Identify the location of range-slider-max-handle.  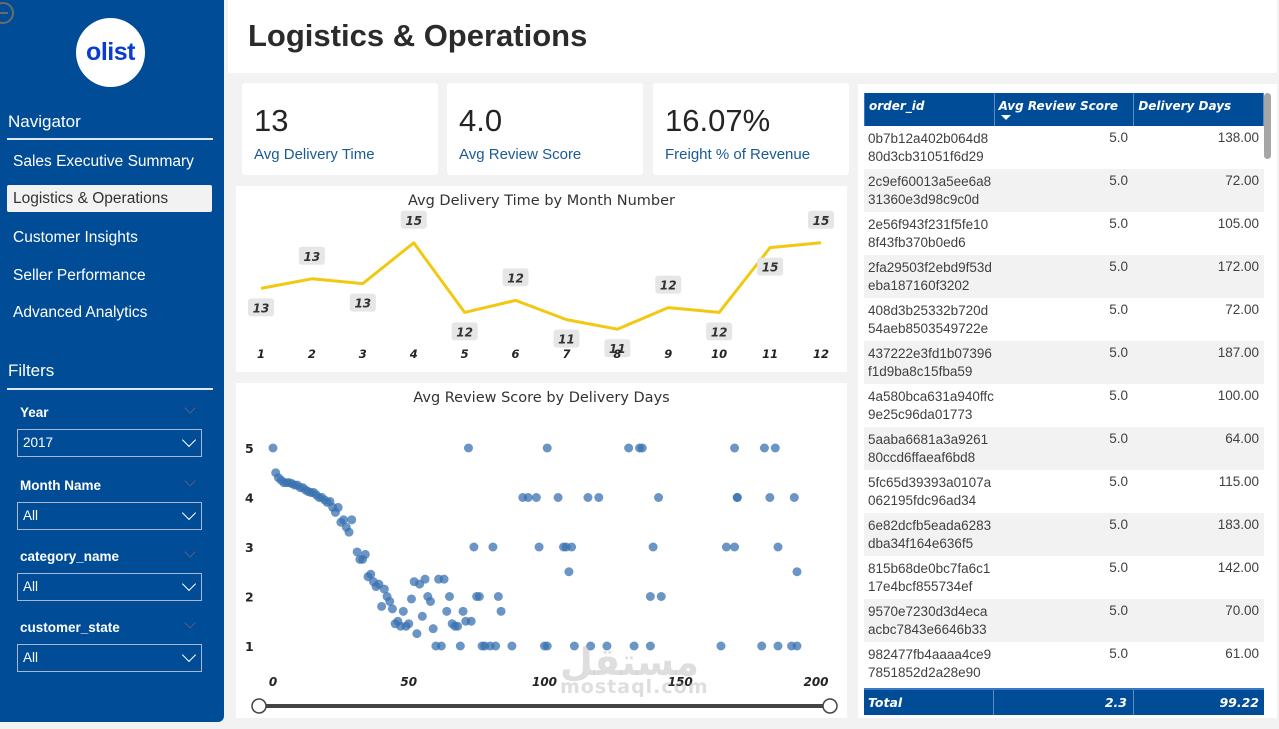
(830, 706).